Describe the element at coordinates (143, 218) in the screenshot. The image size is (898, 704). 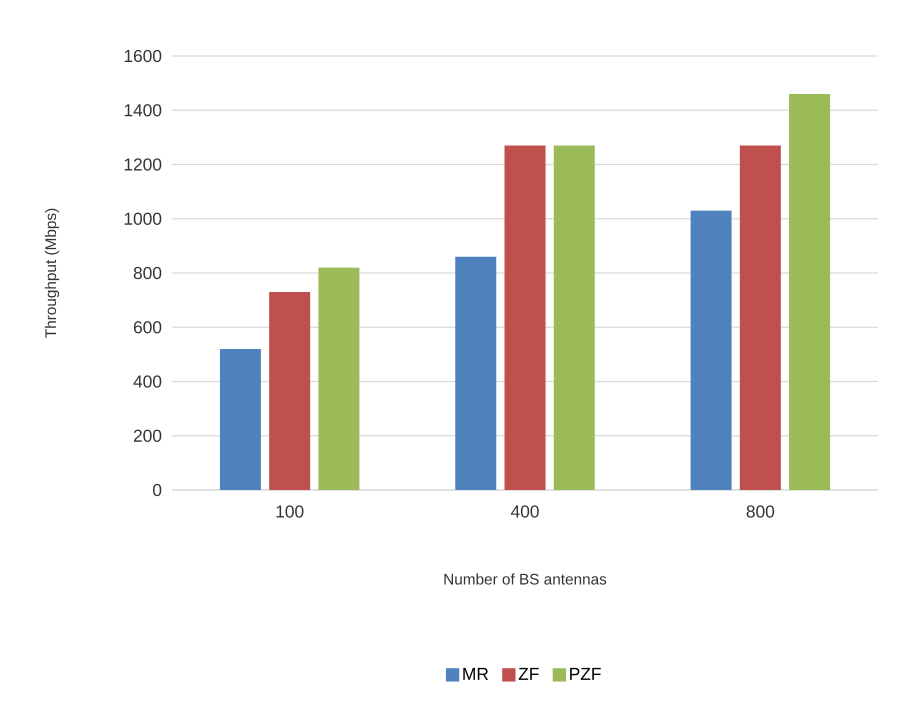
I see `y-tick-label: 1000` at that location.